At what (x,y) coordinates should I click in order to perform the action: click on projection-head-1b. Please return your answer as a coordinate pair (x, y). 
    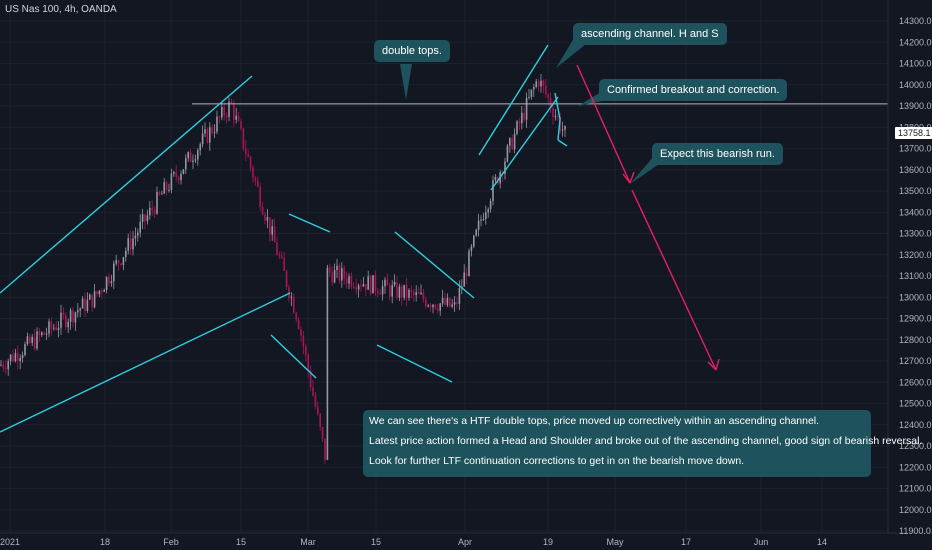
    Looking at the image, I should click on (632, 177).